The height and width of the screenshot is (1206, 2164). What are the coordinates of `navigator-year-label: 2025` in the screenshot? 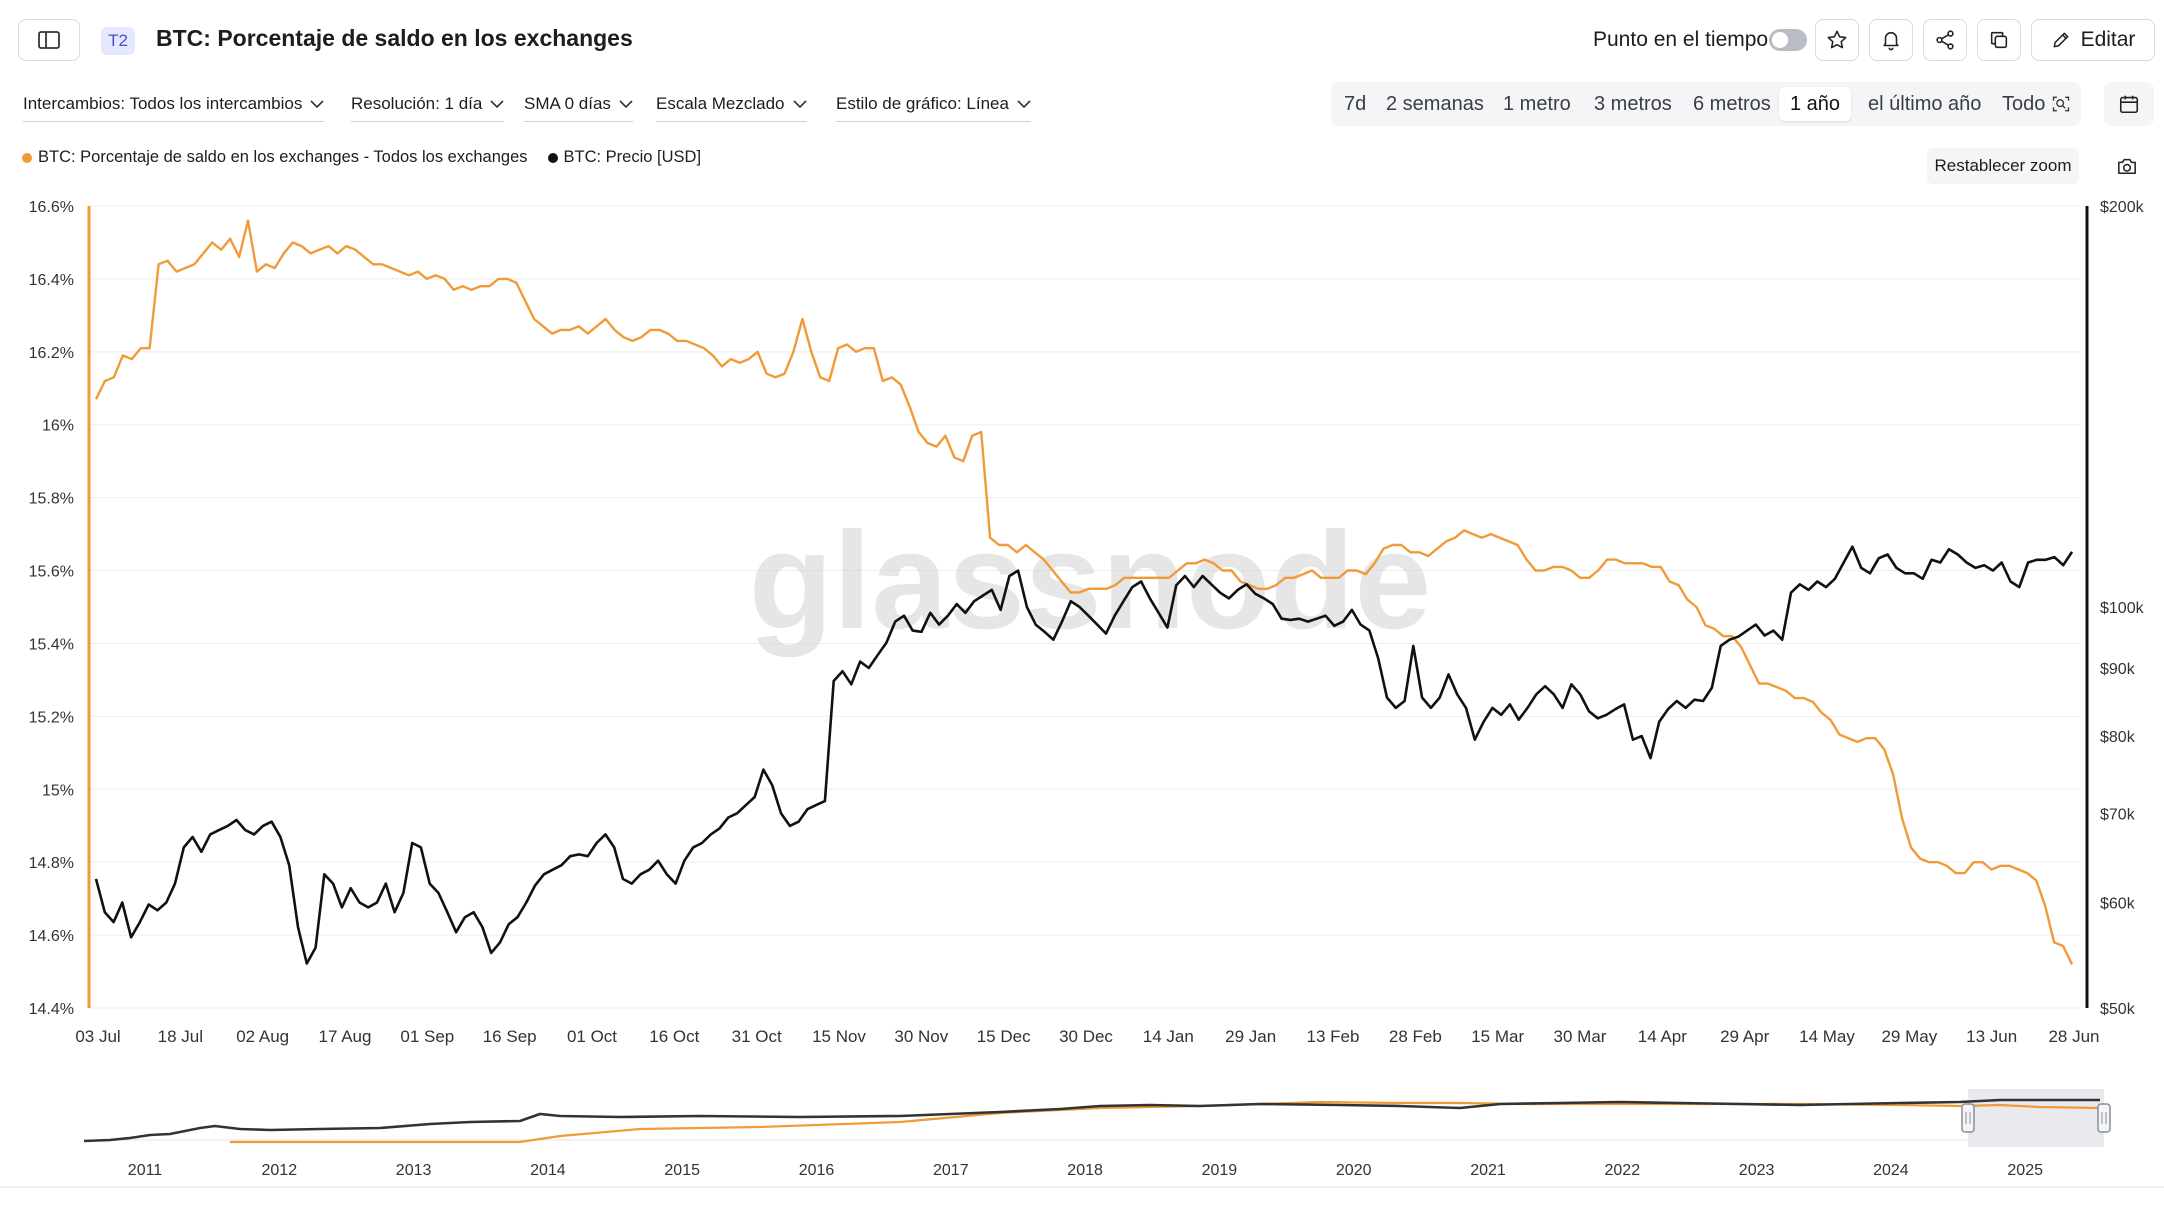 It's located at (2025, 1170).